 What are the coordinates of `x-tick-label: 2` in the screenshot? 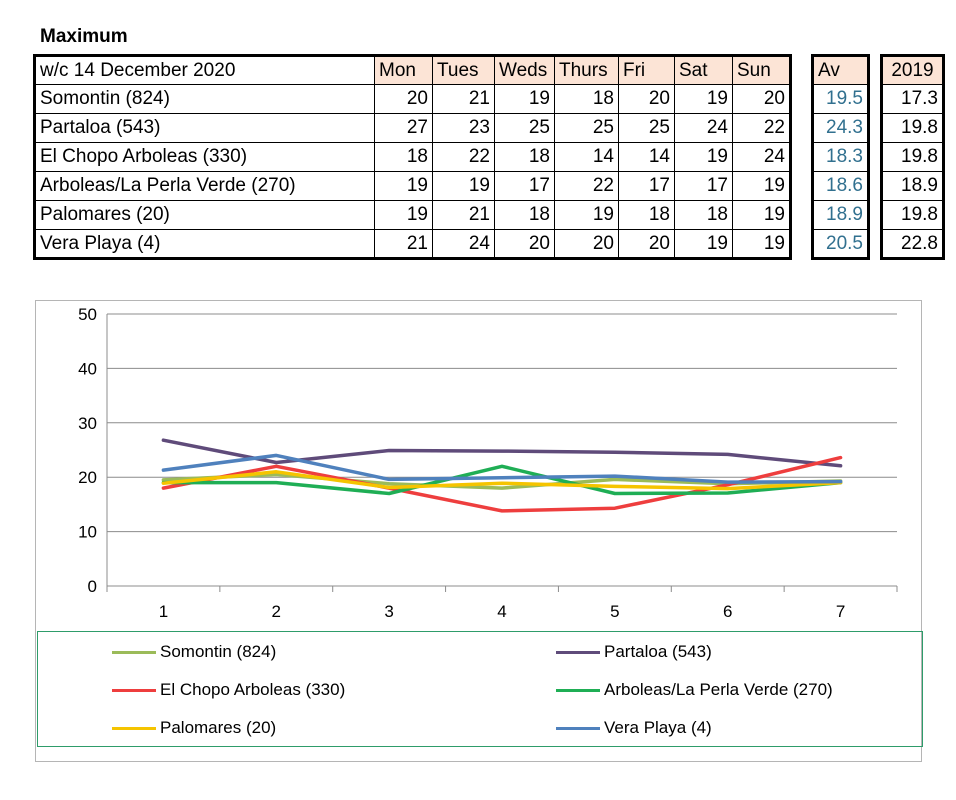 It's located at (276, 611).